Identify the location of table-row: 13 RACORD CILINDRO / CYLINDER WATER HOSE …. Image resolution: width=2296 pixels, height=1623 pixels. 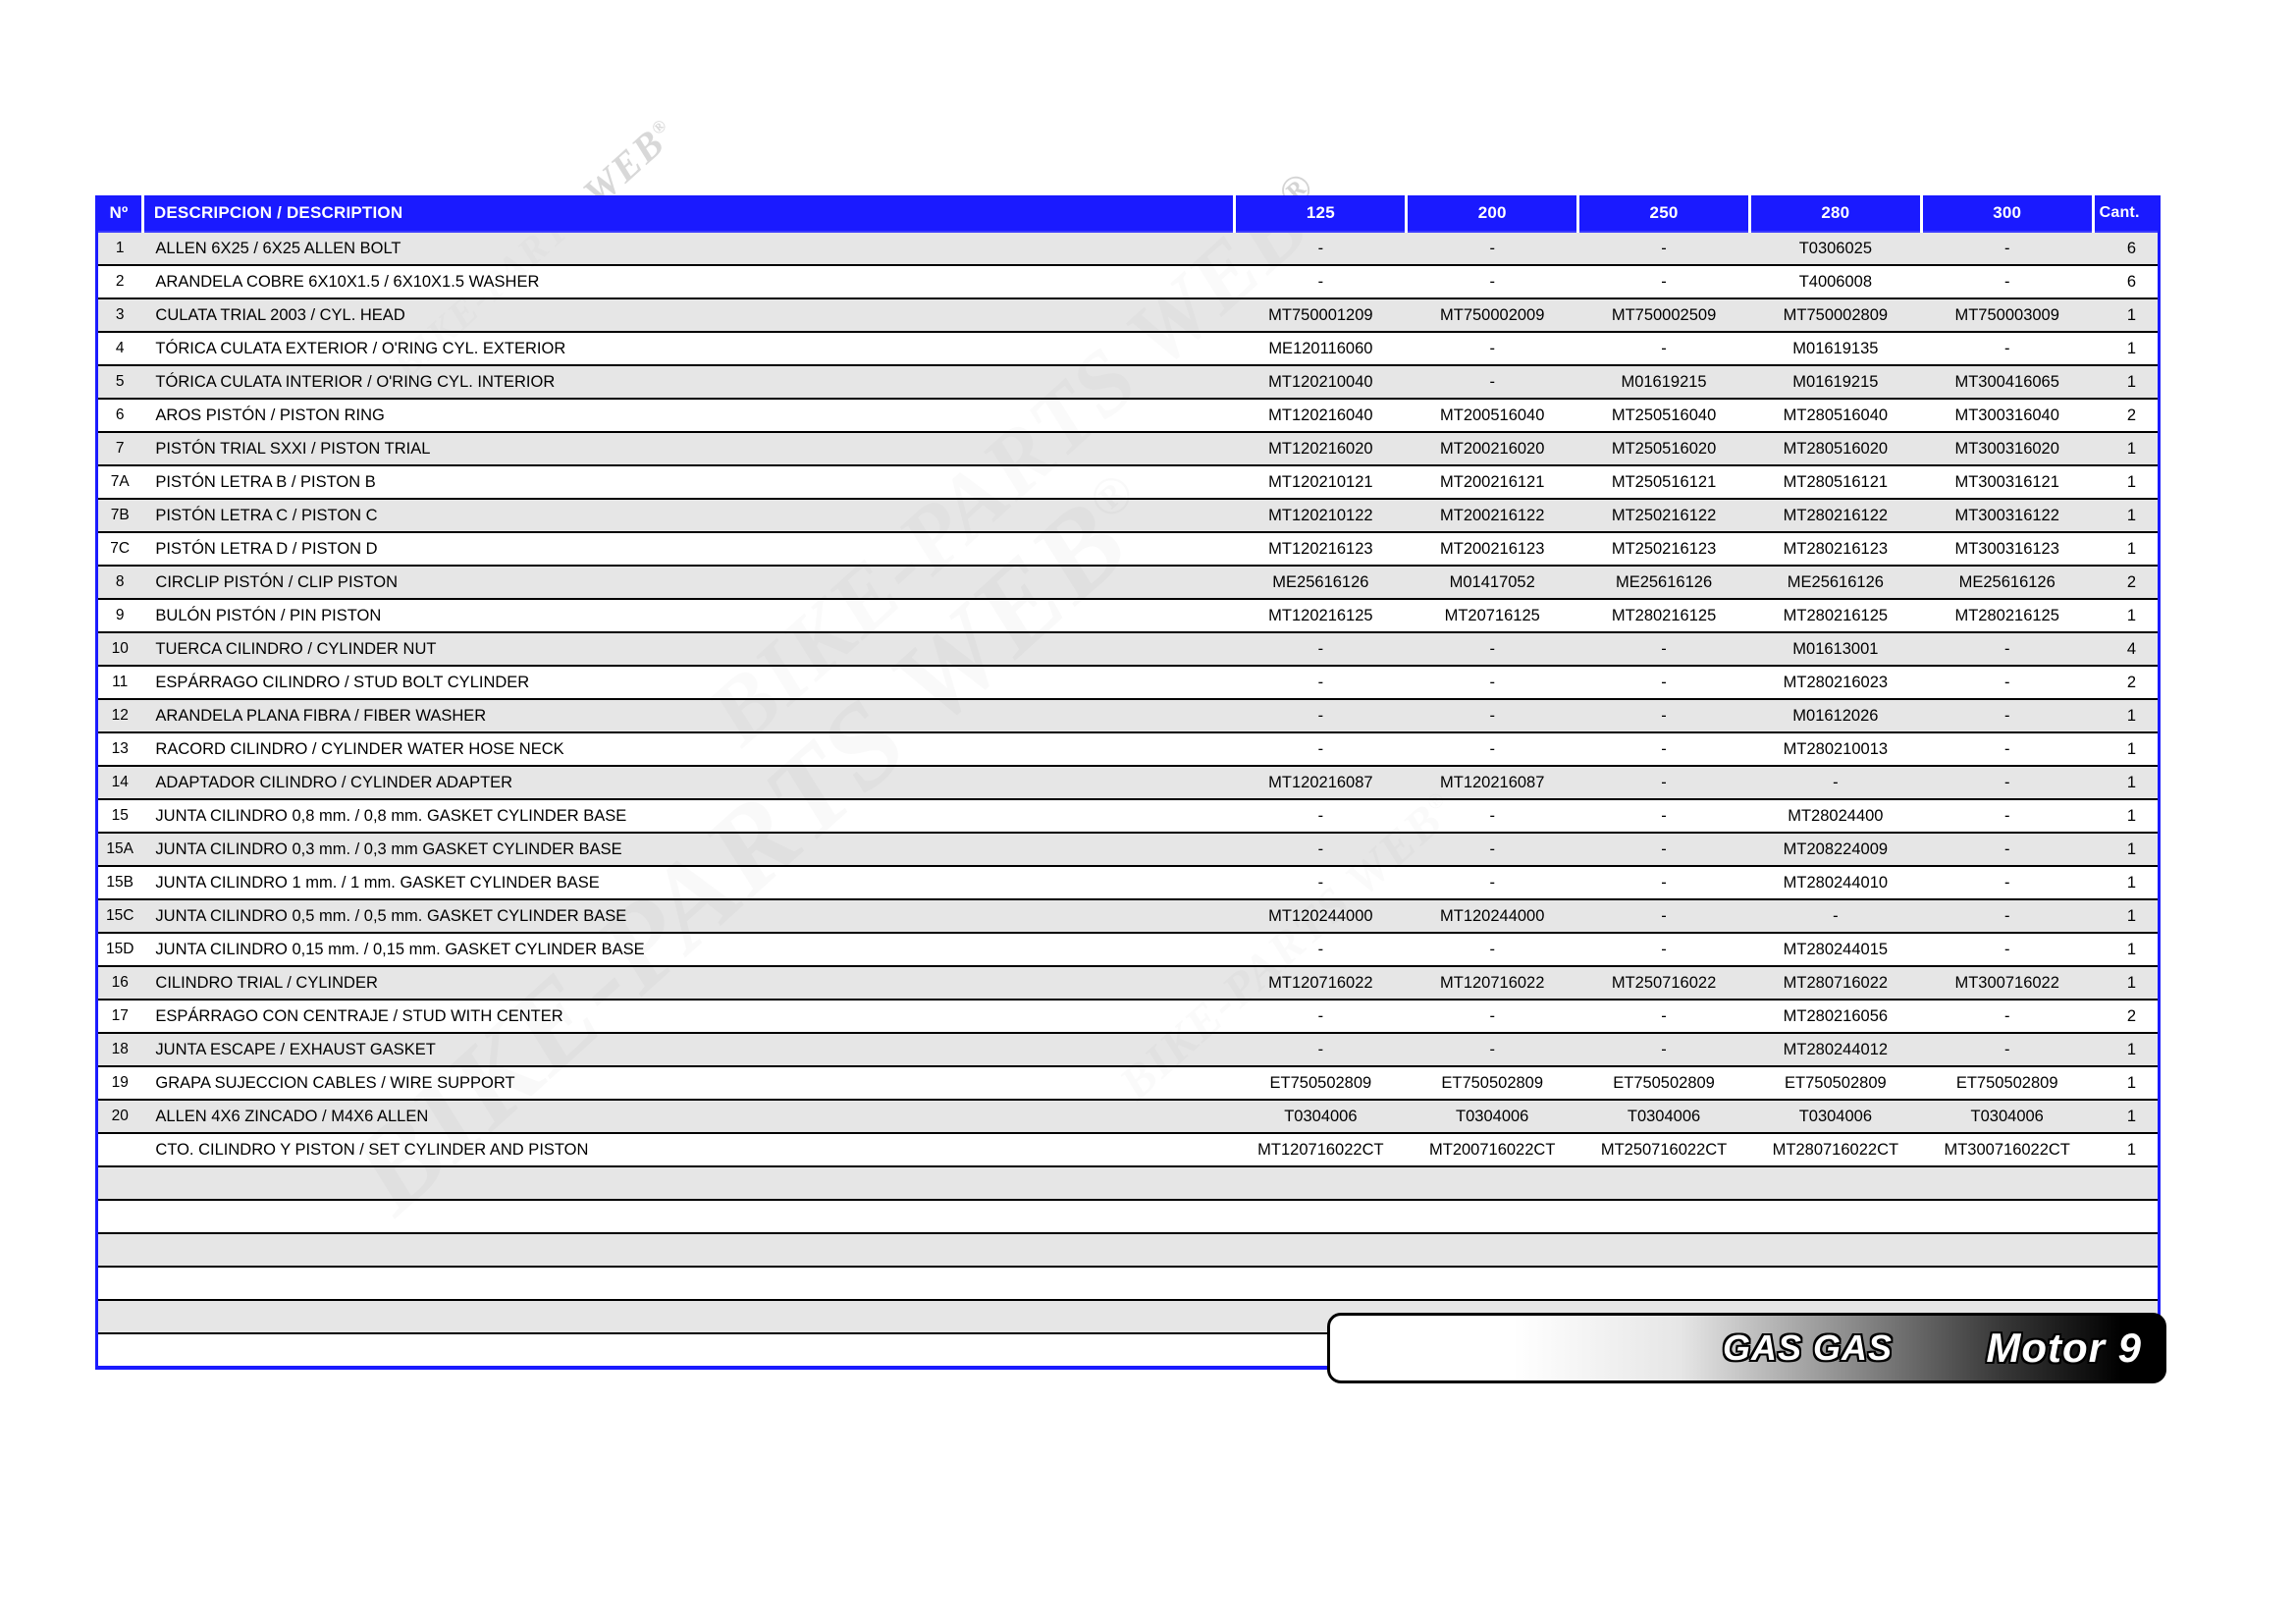
(1128, 749).